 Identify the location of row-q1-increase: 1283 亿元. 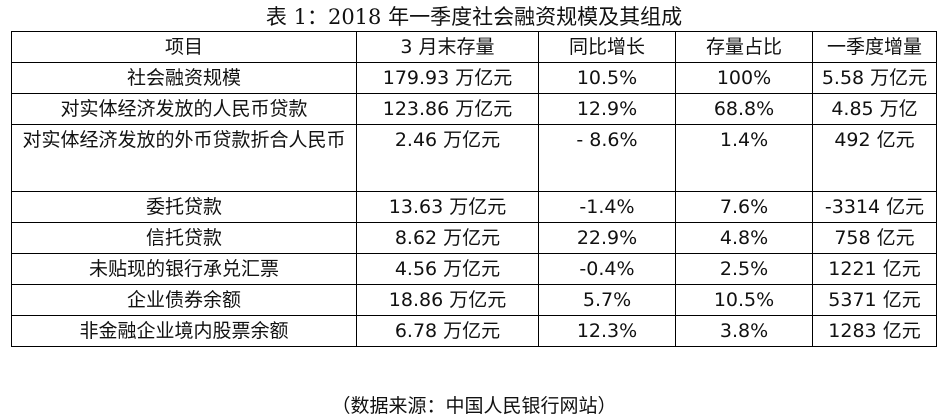
(874, 331).